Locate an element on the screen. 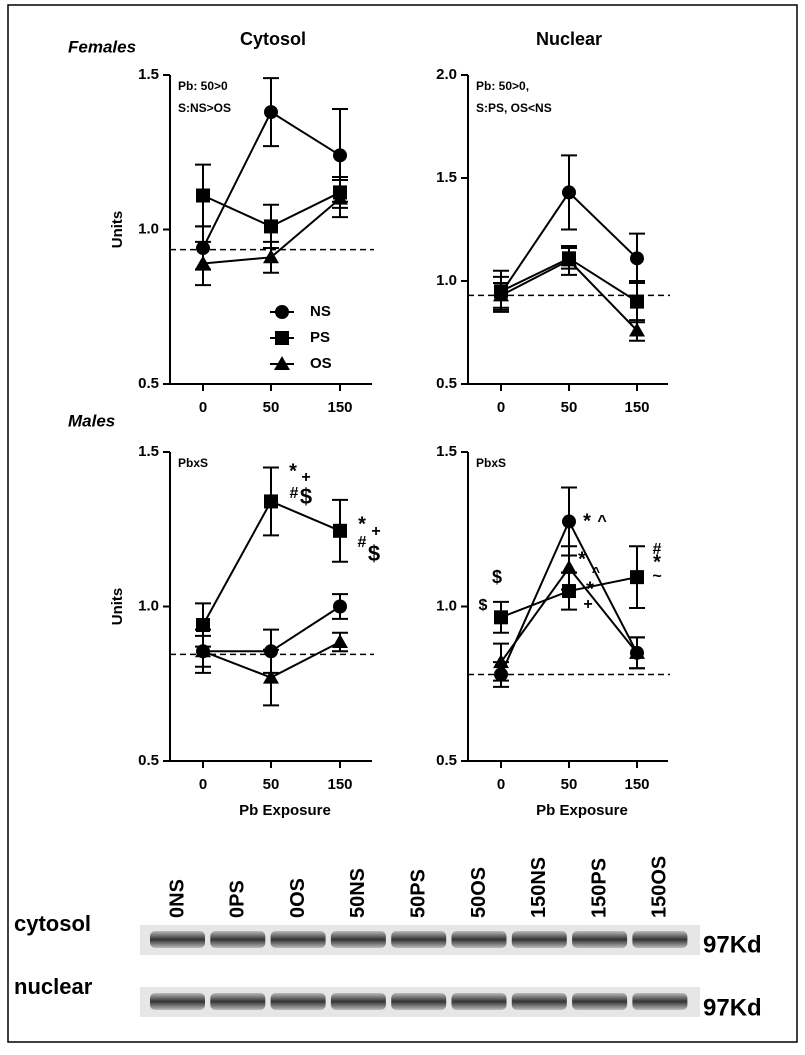 The width and height of the screenshot is (805, 1055). x-axis-label: Pb Exposure is located at coordinates (582, 810).